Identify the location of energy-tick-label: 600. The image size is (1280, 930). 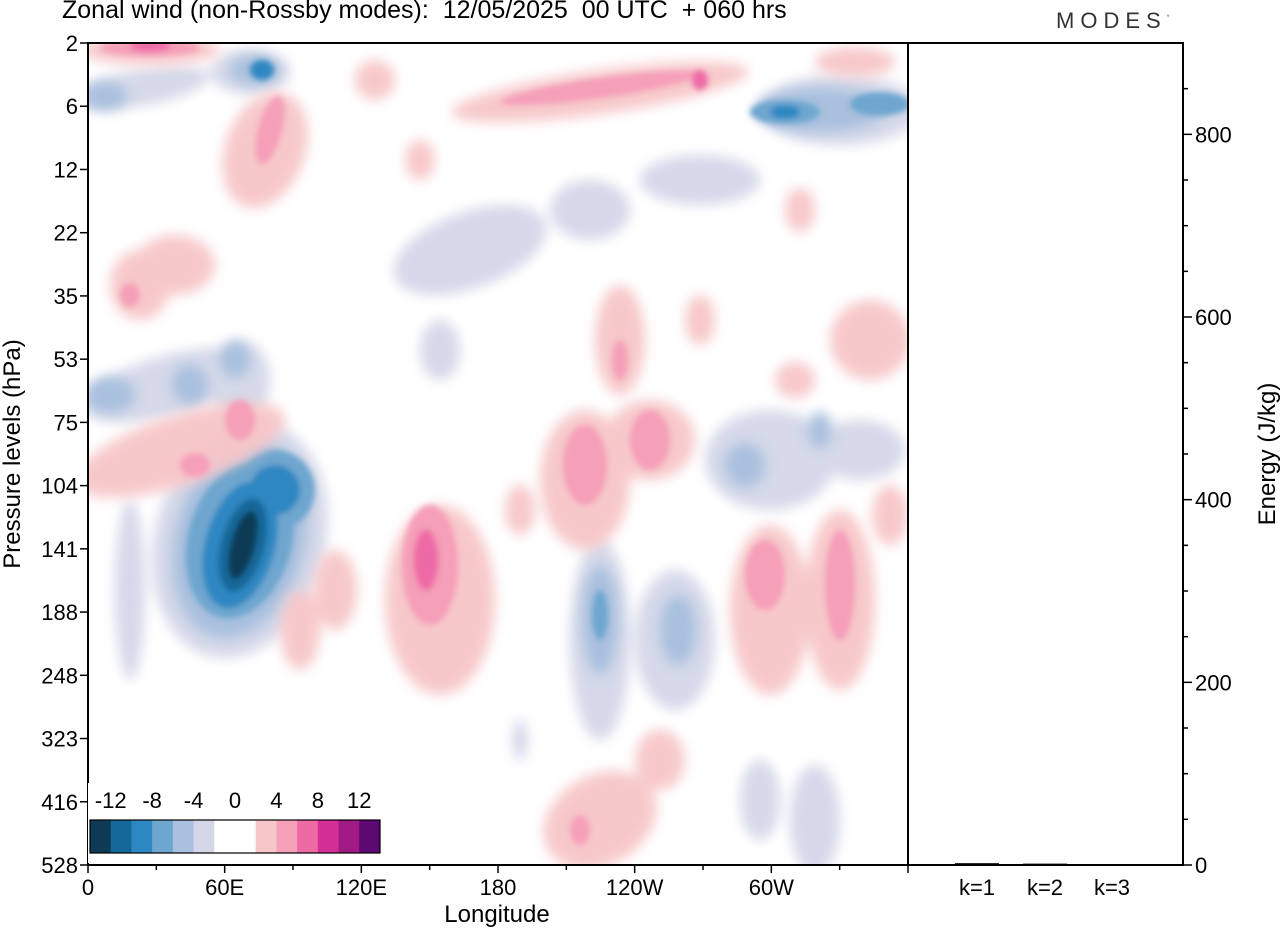
(1213, 317).